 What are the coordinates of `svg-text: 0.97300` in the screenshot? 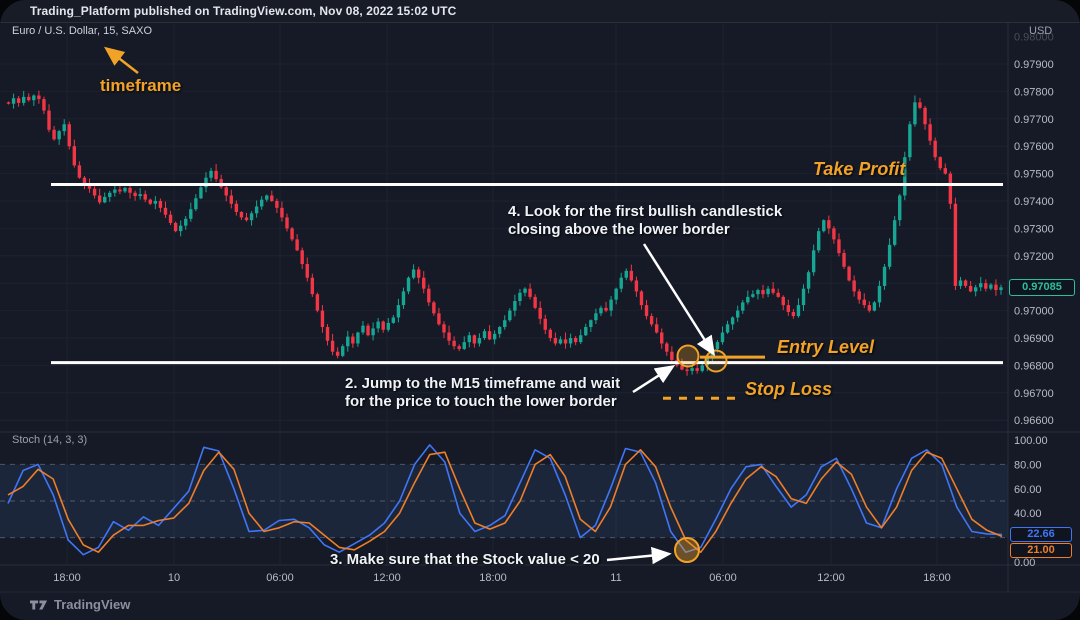 It's located at (1034, 229).